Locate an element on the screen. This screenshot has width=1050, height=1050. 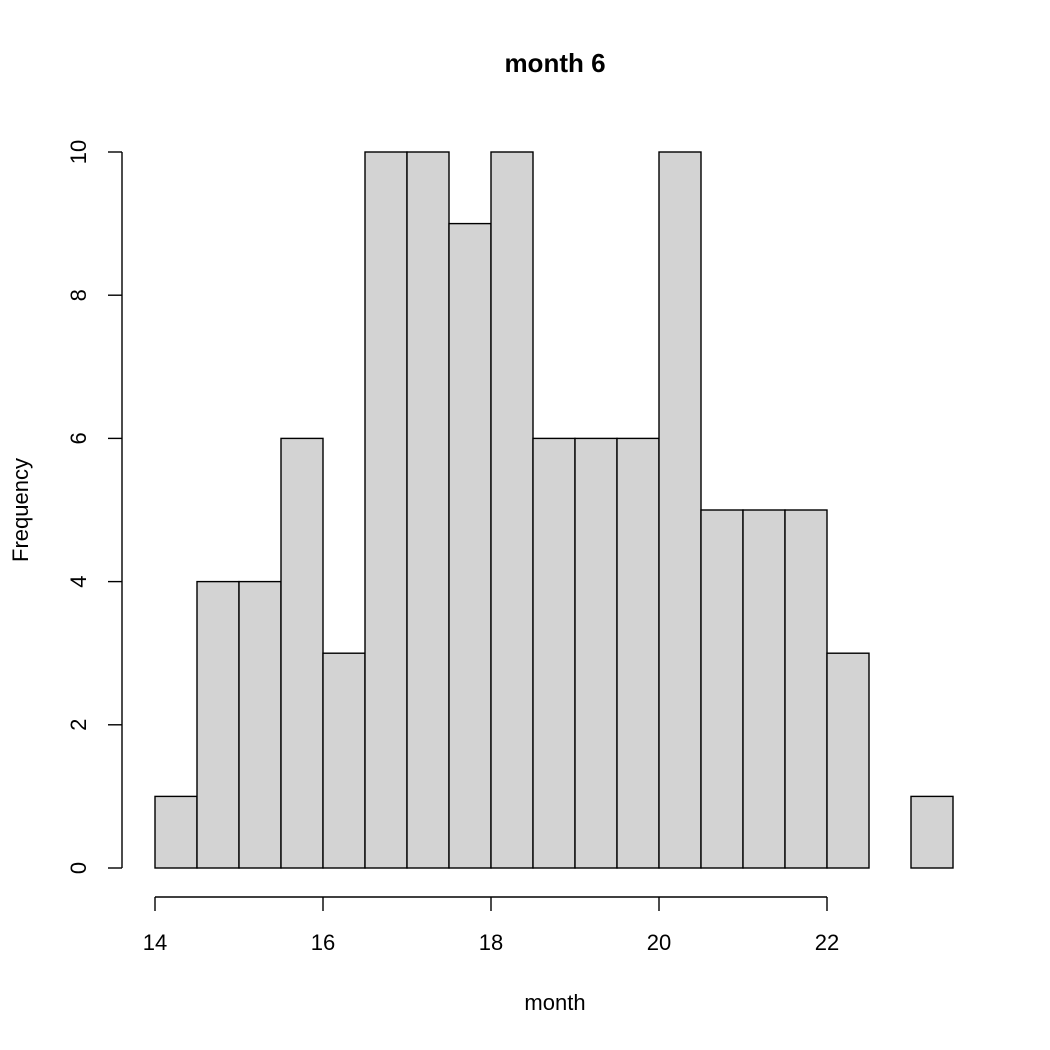
x-tick-label-3: 20 is located at coordinates (659, 942).